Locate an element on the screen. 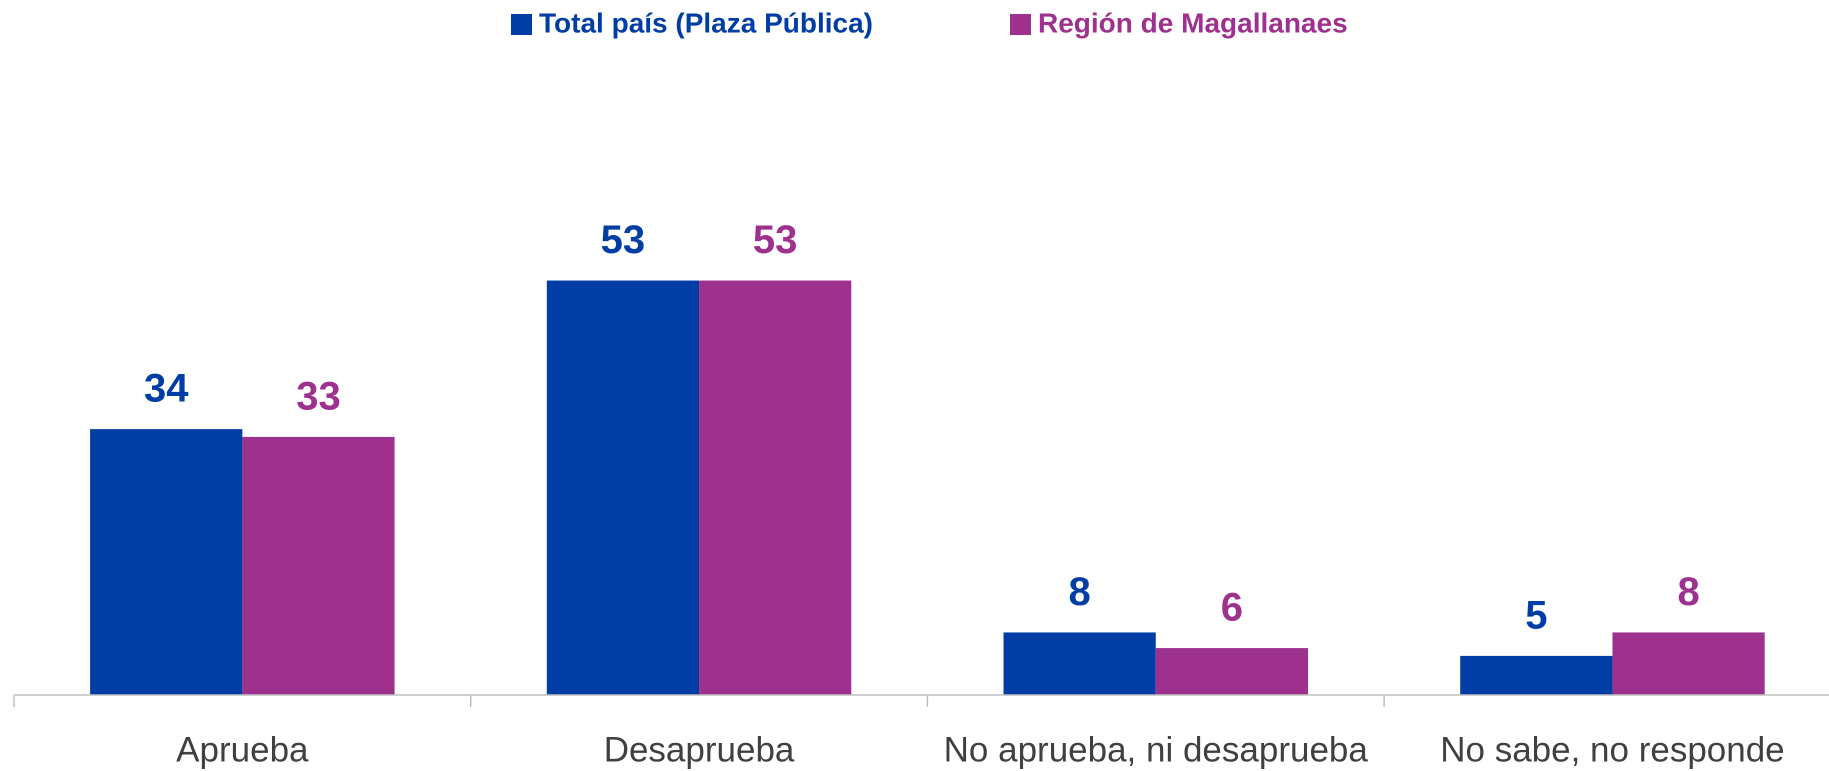  data-label: 6 is located at coordinates (1232, 608).